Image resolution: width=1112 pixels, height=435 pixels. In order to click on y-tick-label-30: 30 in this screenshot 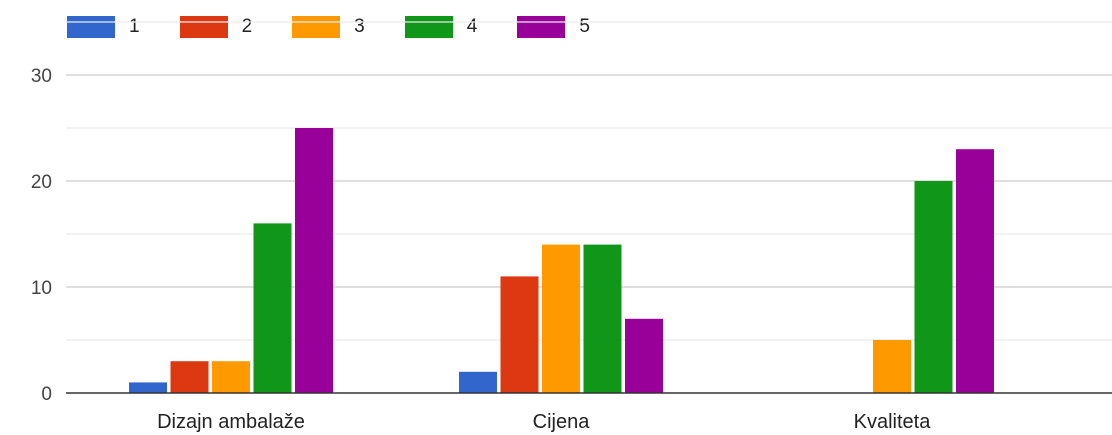, I will do `click(41, 76)`.